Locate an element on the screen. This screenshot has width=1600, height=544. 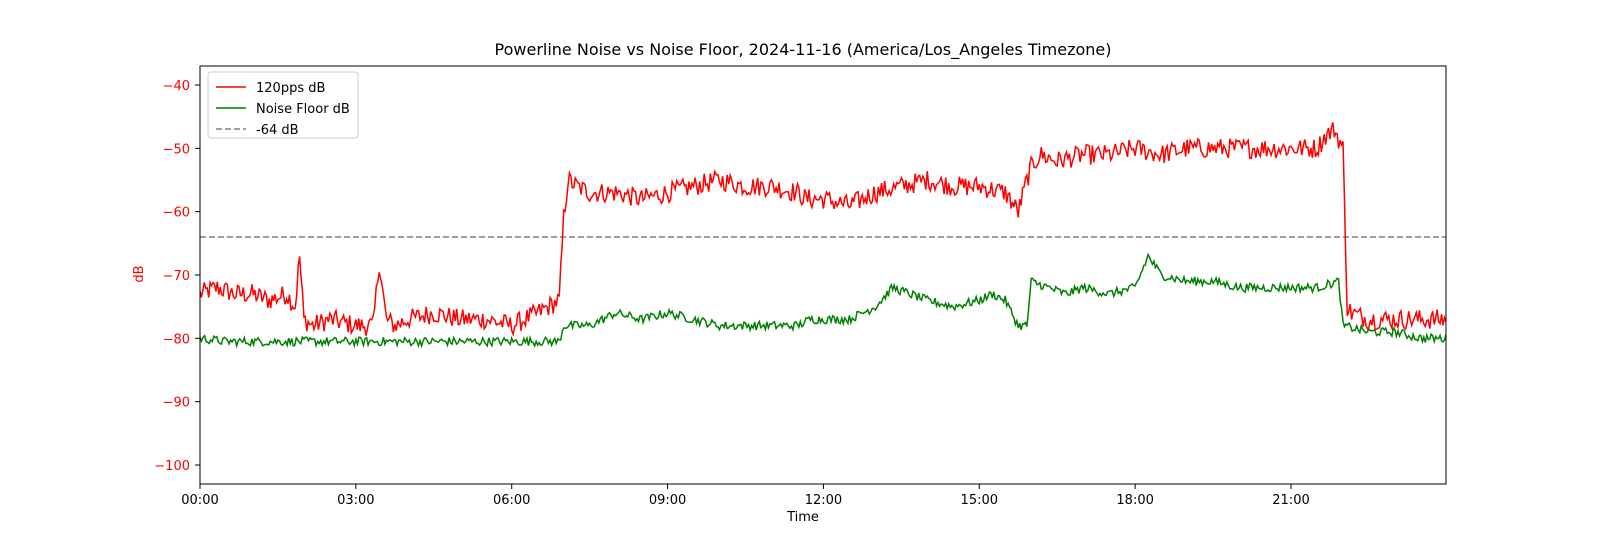
legend: 120pps dB Noise Floor dB -64 dB is located at coordinates (283, 105).